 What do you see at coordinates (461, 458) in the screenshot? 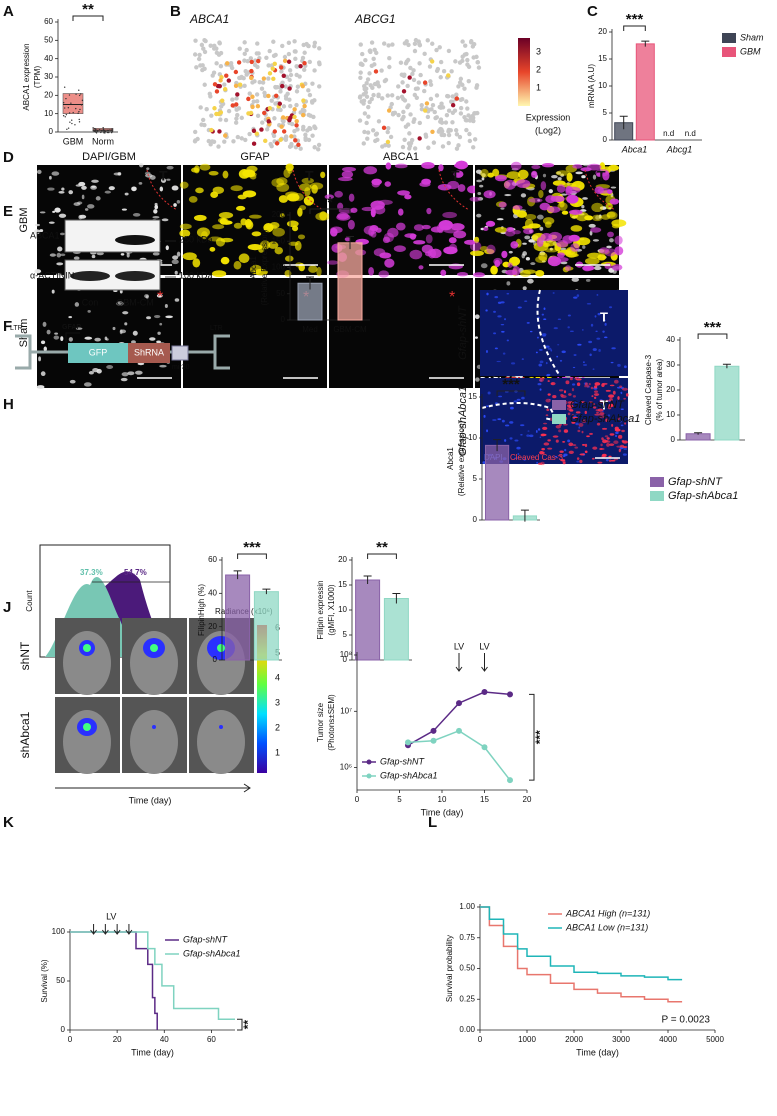
I see `y-axis-label: (Relative expression)` at bounding box center [461, 458].